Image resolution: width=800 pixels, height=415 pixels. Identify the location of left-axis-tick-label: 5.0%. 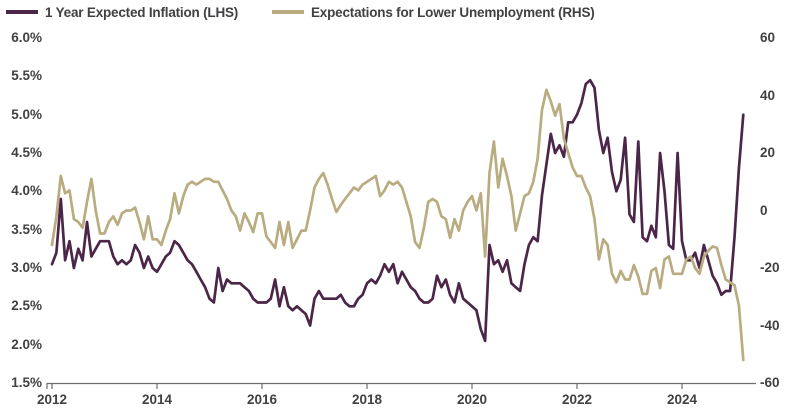
(26, 114).